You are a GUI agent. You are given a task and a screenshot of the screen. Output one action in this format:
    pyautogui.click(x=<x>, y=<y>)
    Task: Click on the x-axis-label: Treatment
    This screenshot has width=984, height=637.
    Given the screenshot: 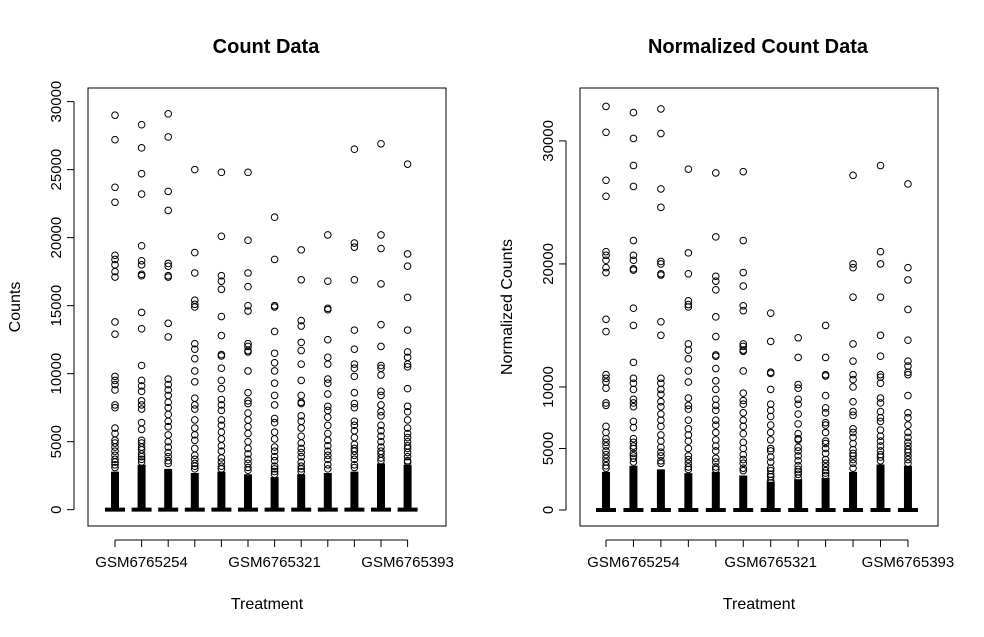 What is the action you would take?
    pyautogui.click(x=267, y=604)
    